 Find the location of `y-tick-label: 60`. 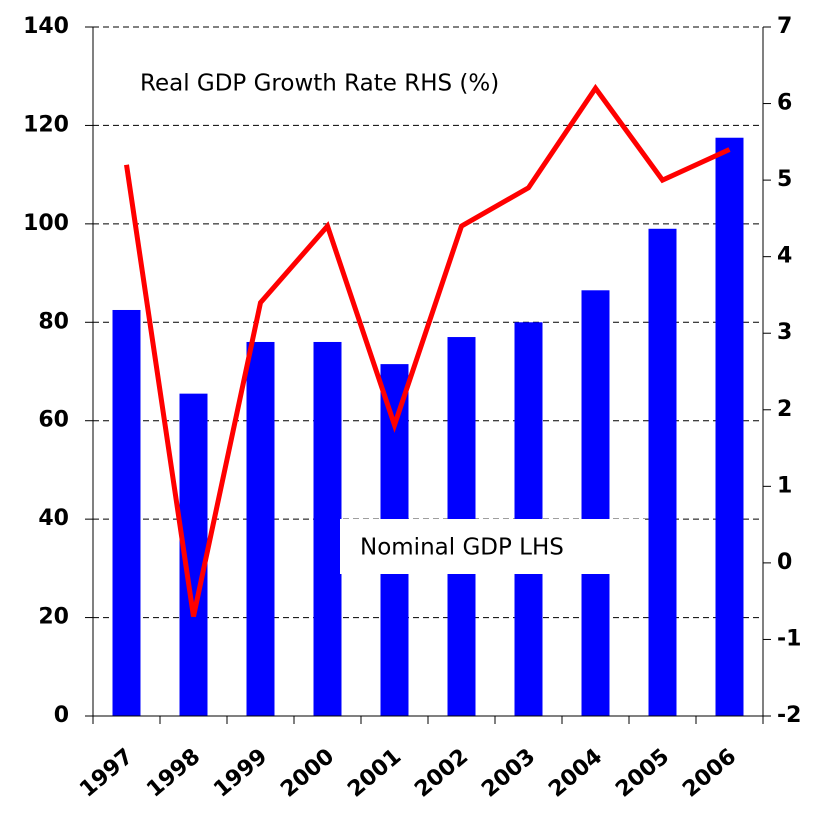

y-tick-label: 60 is located at coordinates (53, 420).